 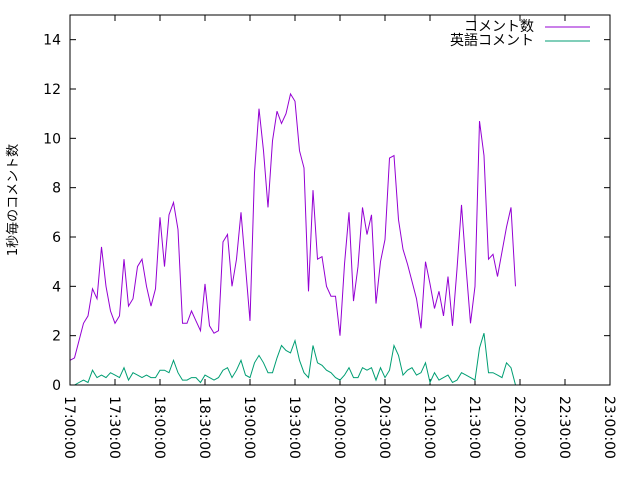 I want to click on x-tick-label-3: 18:30:00, so click(x=204, y=427).